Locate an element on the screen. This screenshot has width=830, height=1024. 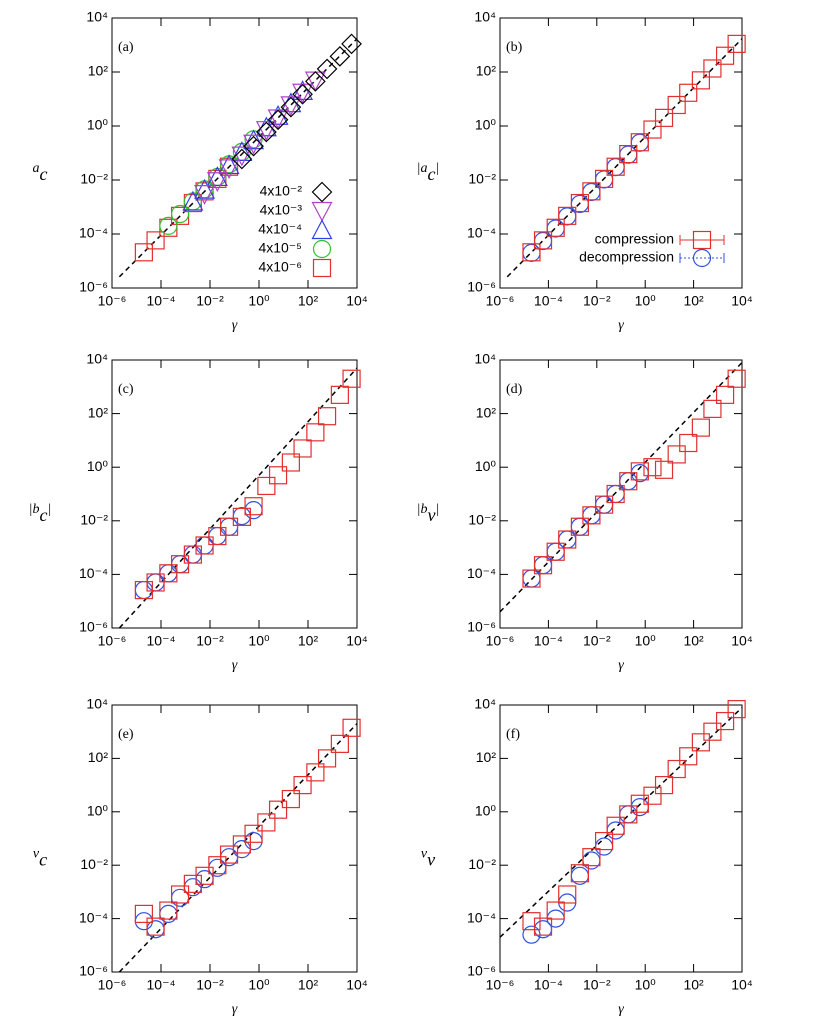
legend-label: compression is located at coordinates (634, 239).